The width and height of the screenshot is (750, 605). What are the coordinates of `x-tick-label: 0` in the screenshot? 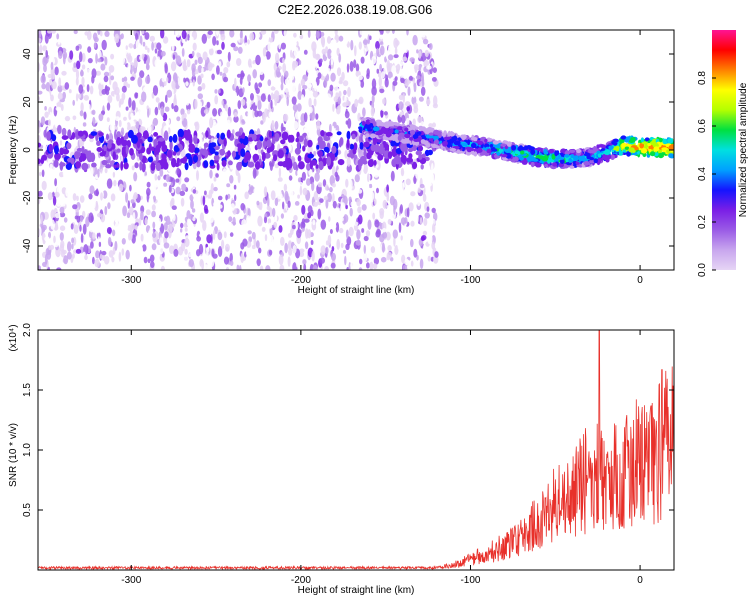 It's located at (640, 280).